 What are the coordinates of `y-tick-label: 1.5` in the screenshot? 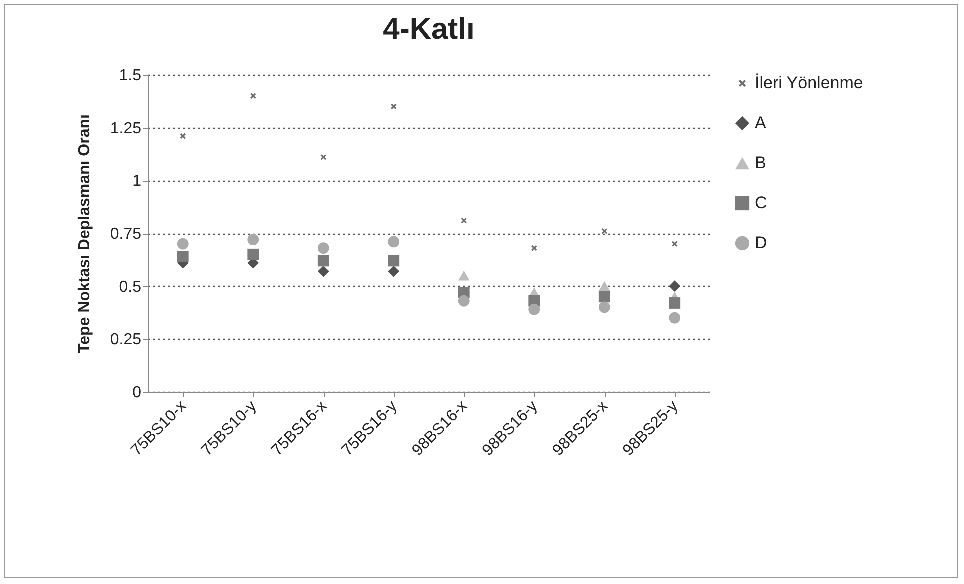 It's located at (130, 76).